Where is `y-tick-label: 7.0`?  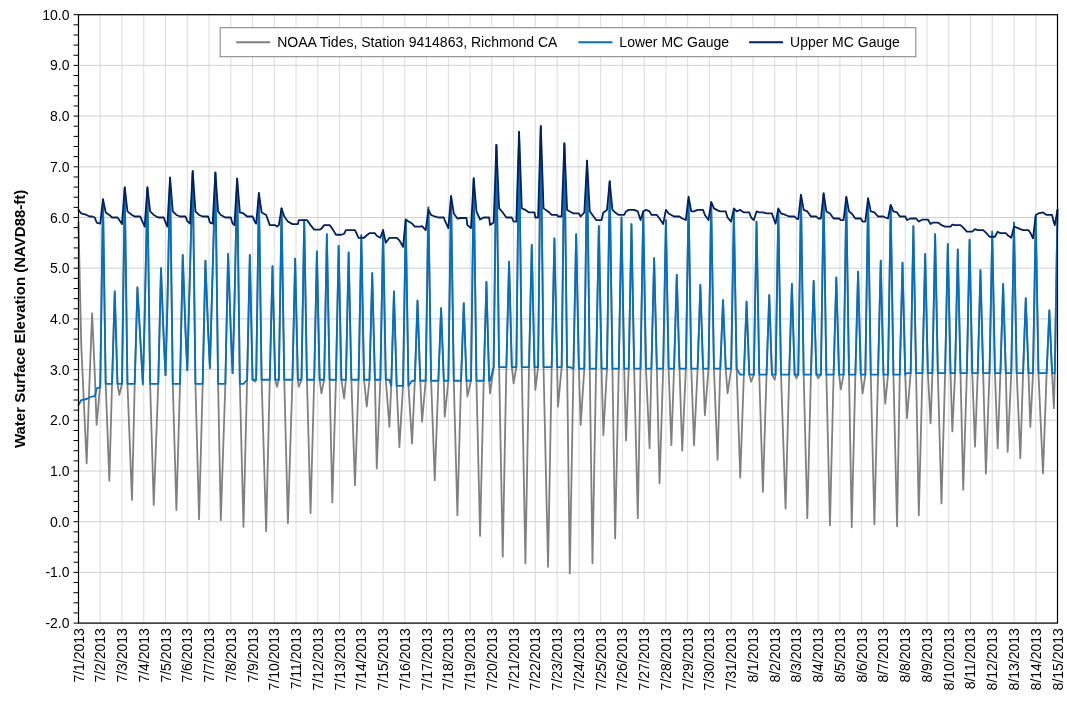
y-tick-label: 7.0 is located at coordinates (60, 166).